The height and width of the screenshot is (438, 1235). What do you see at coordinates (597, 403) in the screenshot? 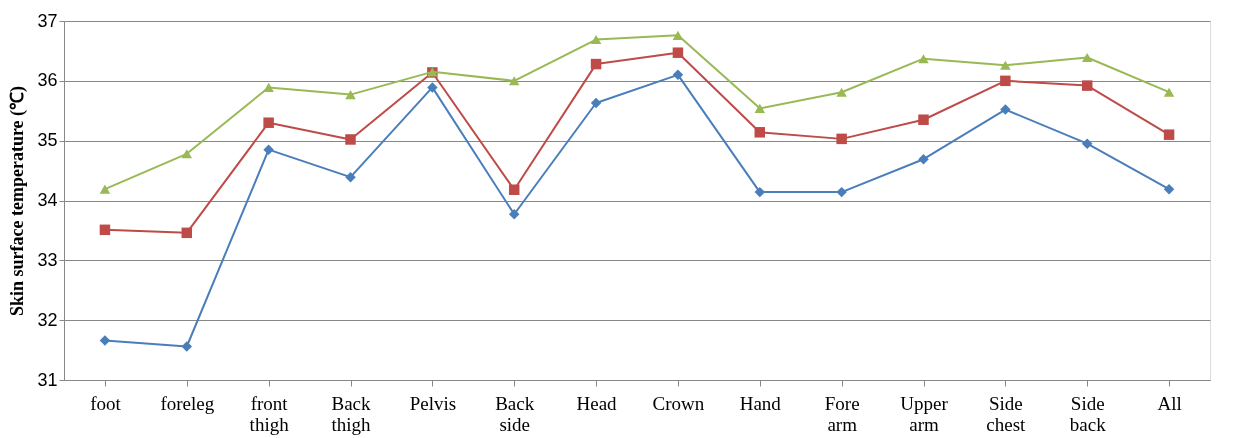
I see `x-tick-label: Head` at bounding box center [597, 403].